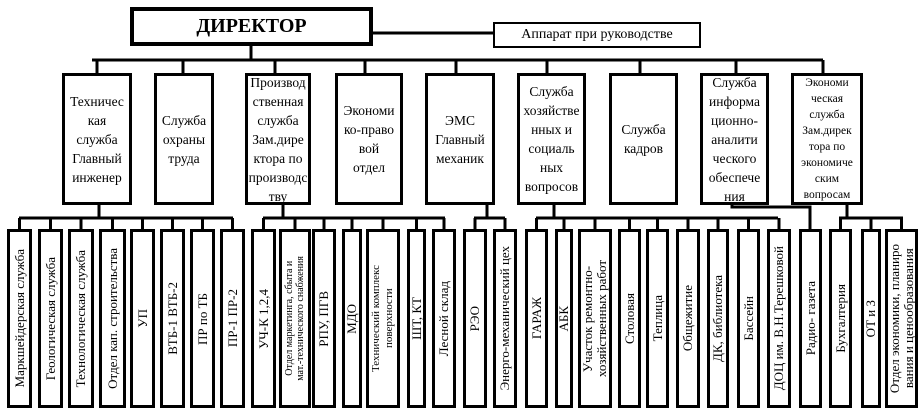 Image resolution: width=922 pixels, height=418 pixels. I want to click on service-label: ЭМС Главный механик, so click(460, 139).